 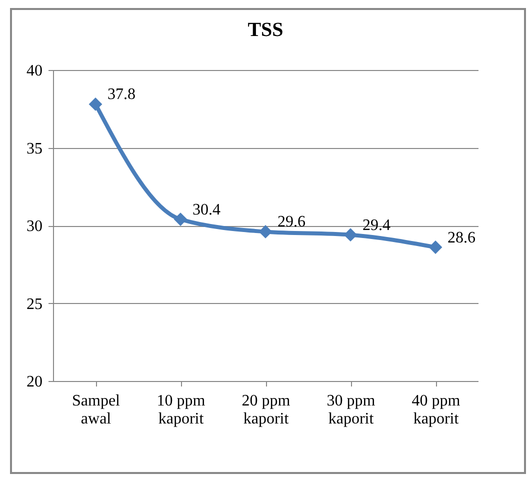 I want to click on data-label: 28.6, so click(x=462, y=237).